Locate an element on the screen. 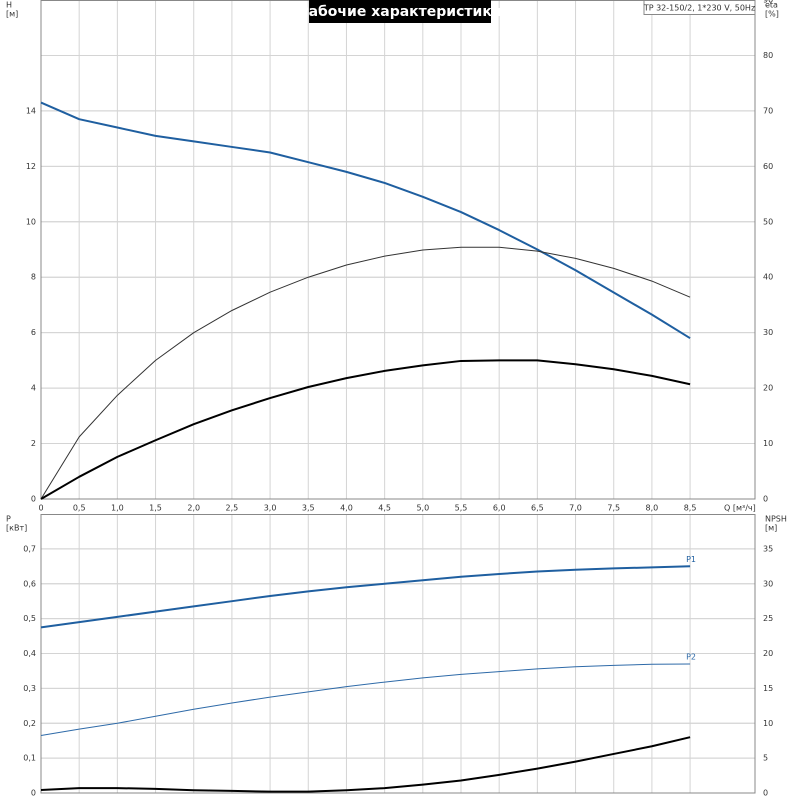 Image resolution: width=800 pixels, height=800 pixels. y2-tick-label: 80 is located at coordinates (768, 55).